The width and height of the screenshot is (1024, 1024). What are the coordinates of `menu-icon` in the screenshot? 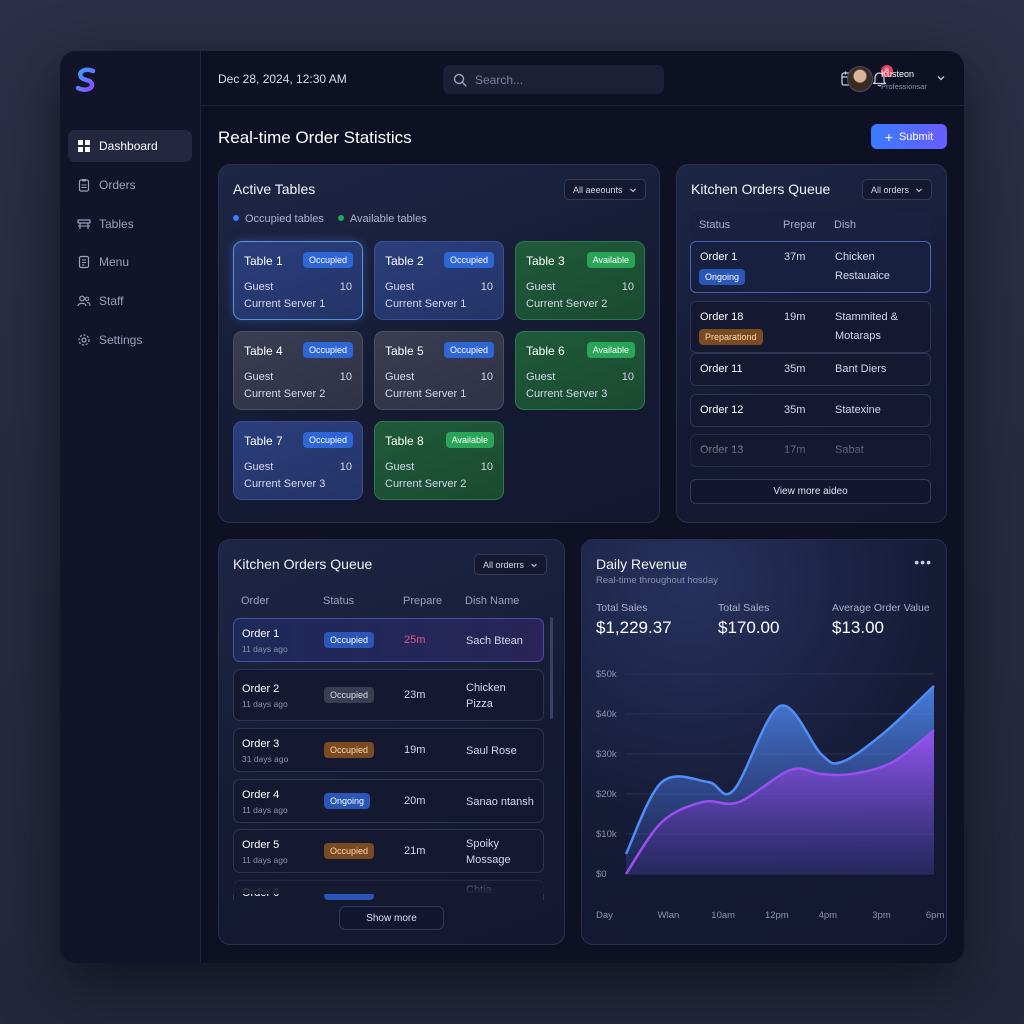 It's located at (84, 262).